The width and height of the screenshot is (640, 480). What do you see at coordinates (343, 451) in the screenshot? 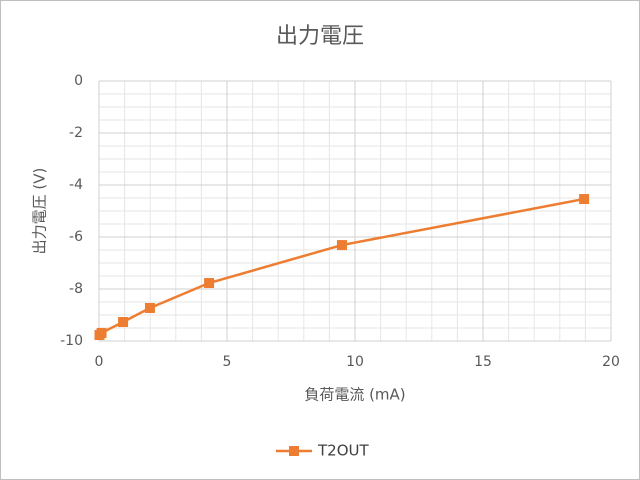
I see `legend-label: T2OUT` at bounding box center [343, 451].